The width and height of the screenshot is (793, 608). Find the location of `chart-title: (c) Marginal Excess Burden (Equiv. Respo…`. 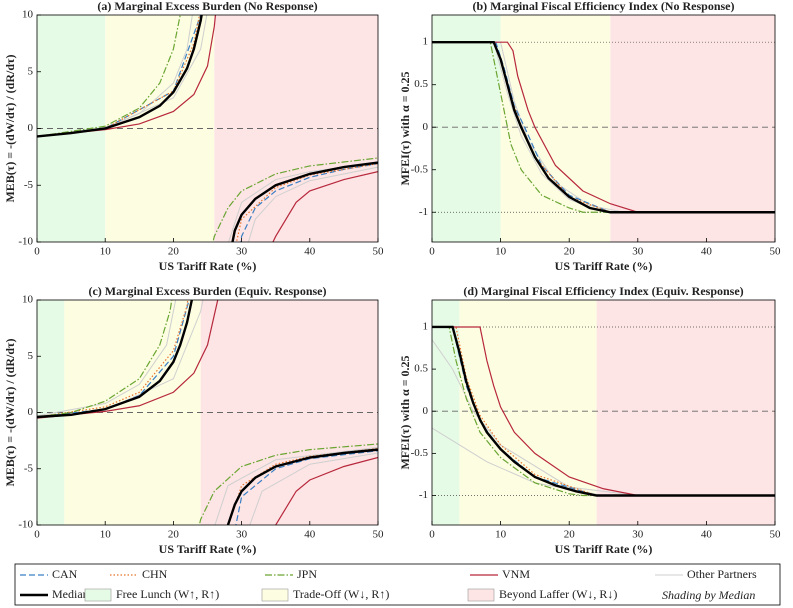

chart-title: (c) Marginal Excess Burden (Equiv. Respo… is located at coordinates (207, 291).